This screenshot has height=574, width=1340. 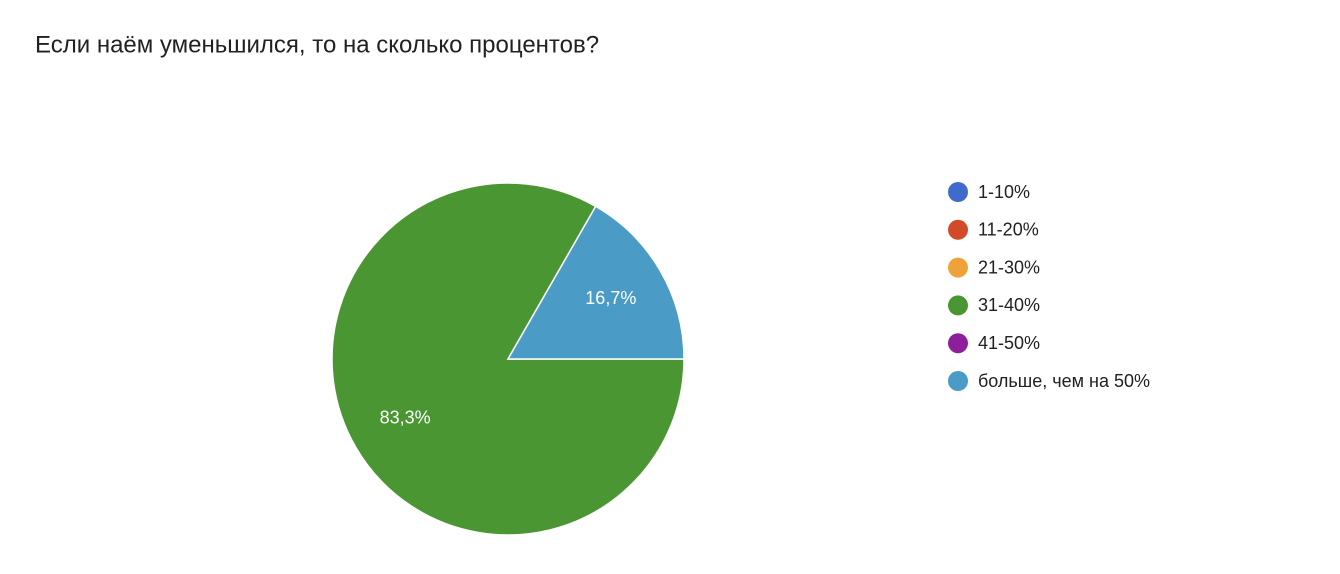 I want to click on legend-label: больше, чем на 50%, so click(x=1064, y=381).